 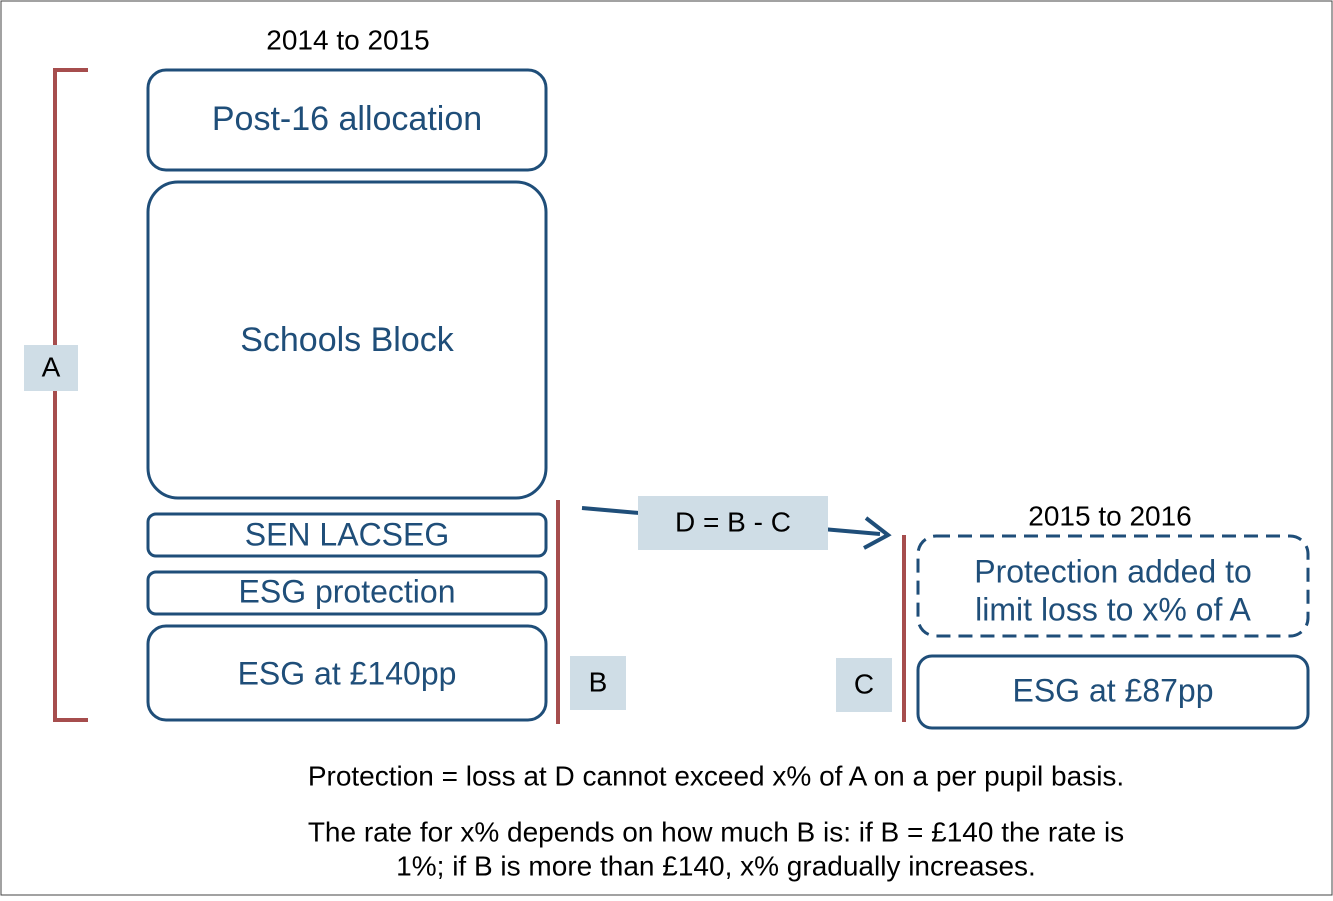 I want to click on left-title: 2014 to 2015, so click(x=348, y=39).